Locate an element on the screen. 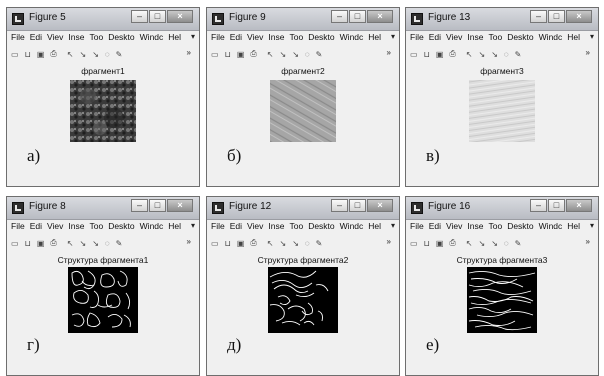  title-bar: Figure 9 – □ × is located at coordinates (303, 19).